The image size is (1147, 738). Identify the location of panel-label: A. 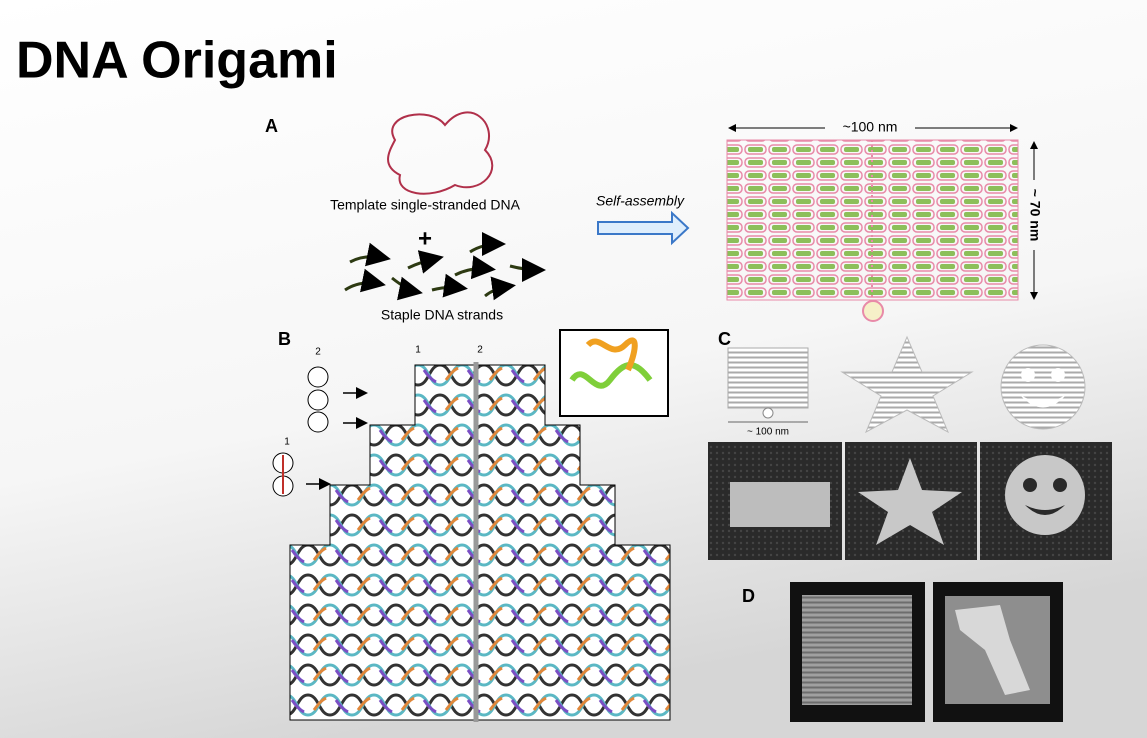
(271, 126).